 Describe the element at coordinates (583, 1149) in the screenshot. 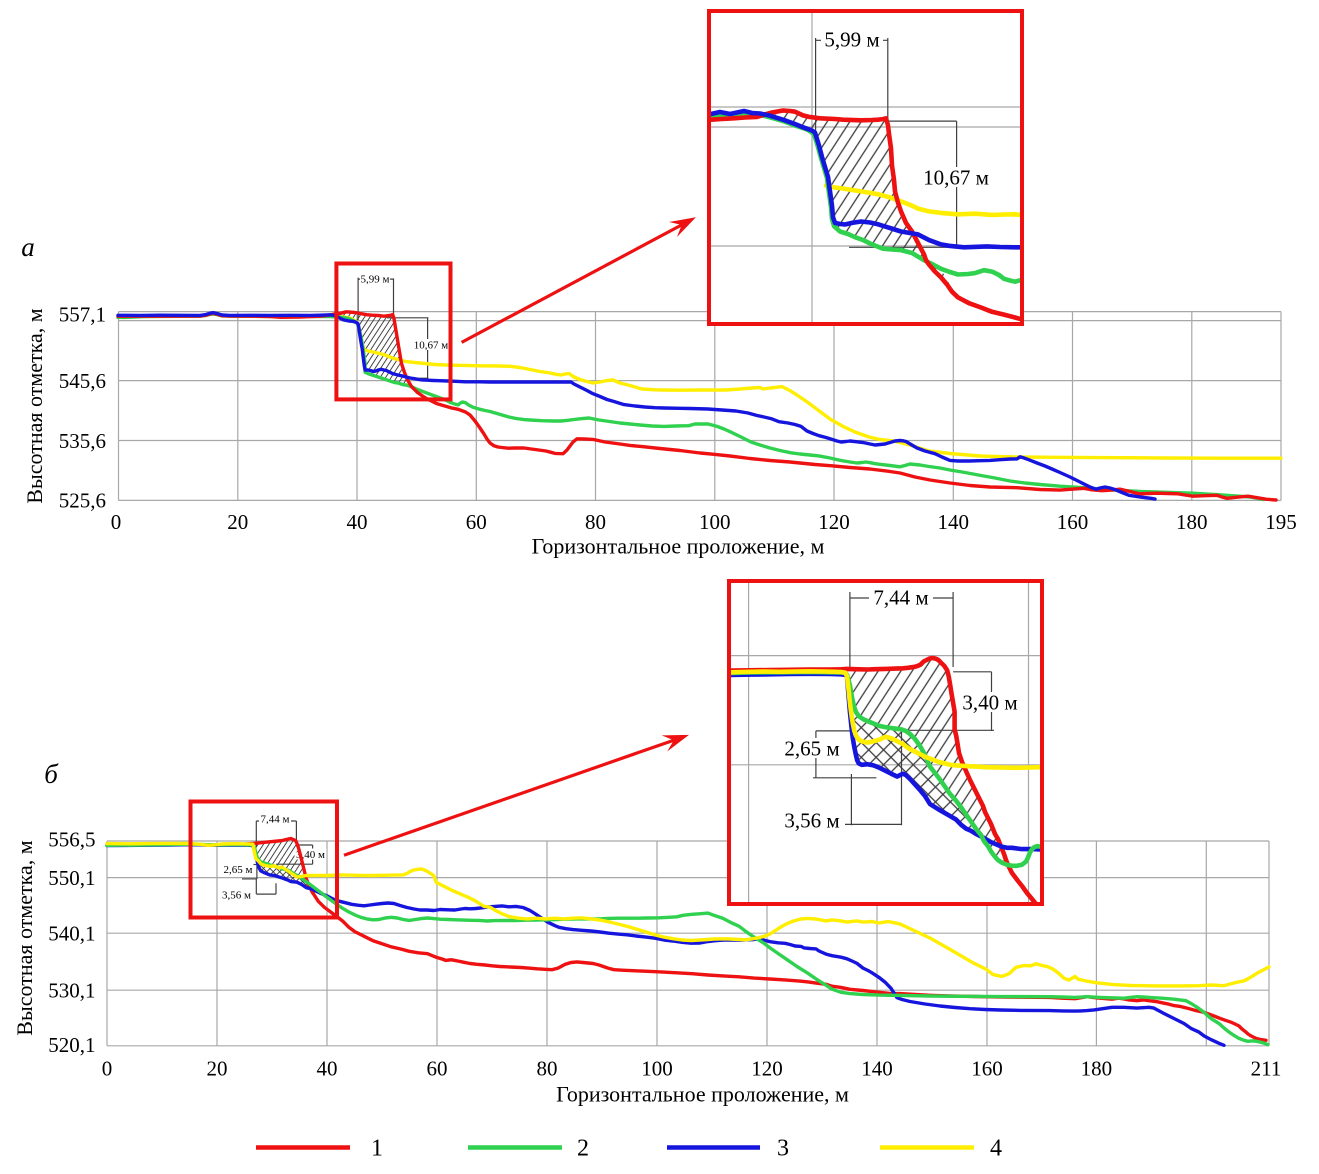

I see `svg-text: 2` at that location.